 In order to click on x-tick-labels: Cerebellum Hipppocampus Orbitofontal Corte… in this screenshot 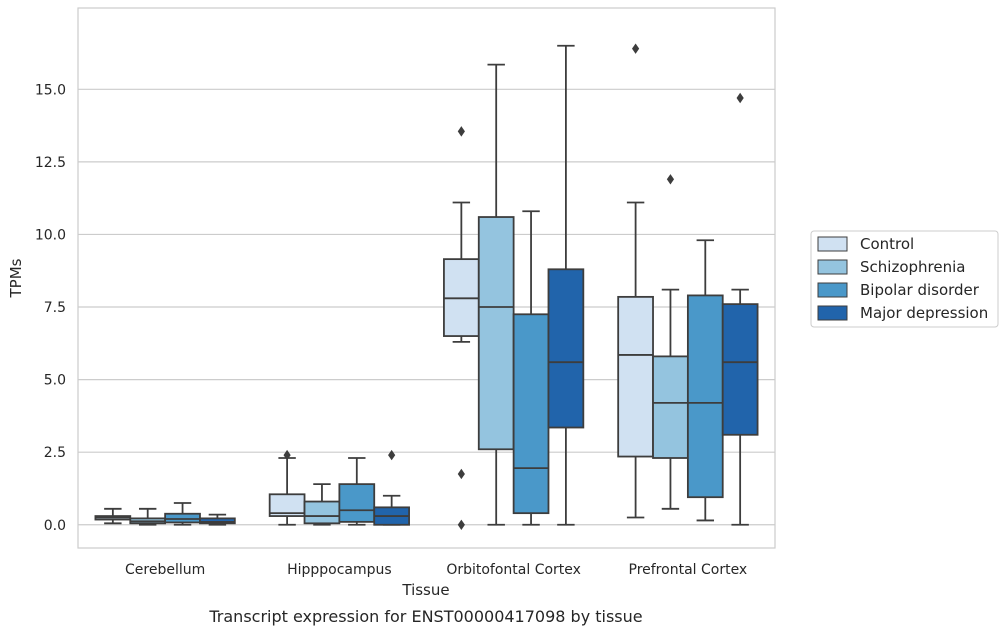, I will do `click(436, 570)`.